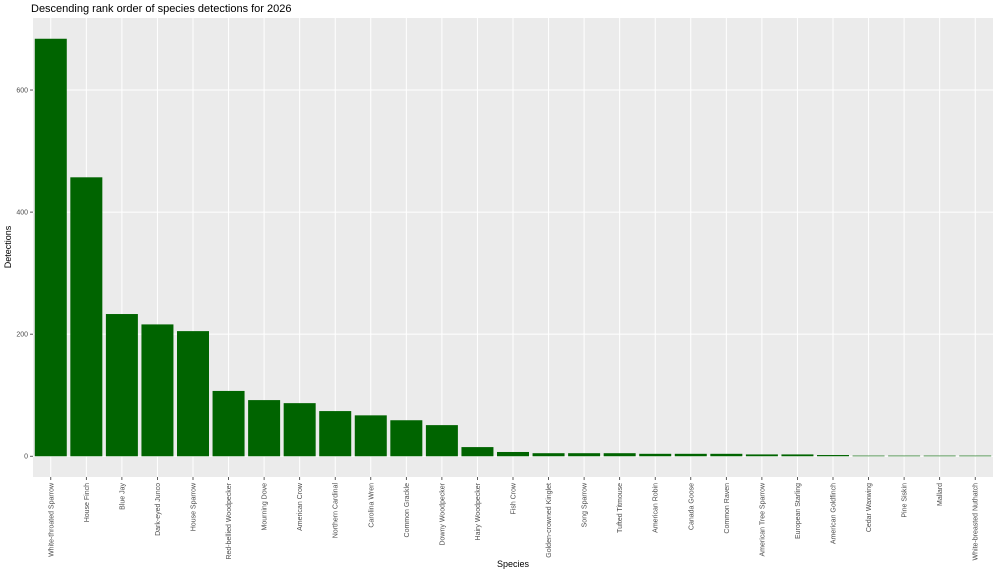 This screenshot has height=573, width=1000. I want to click on x-tick-label: American Goldfinch, so click(834, 513).